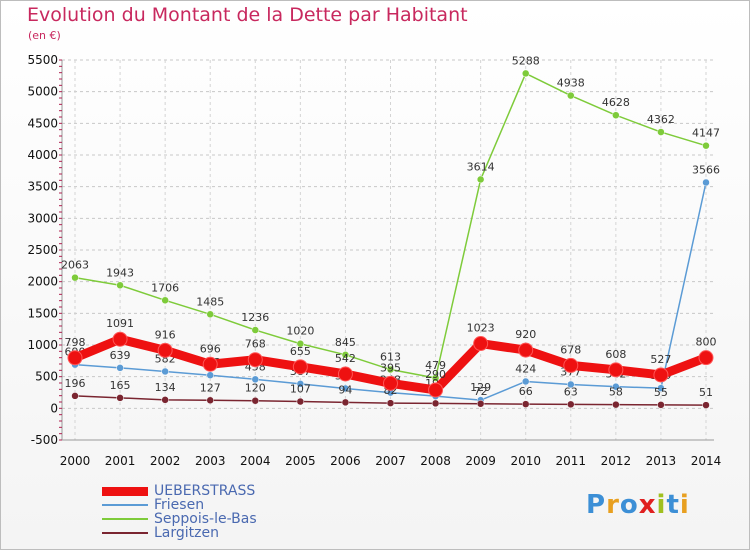  Describe the element at coordinates (120, 323) in the screenshot. I see `data-label-ueberstrass: 1091` at that location.